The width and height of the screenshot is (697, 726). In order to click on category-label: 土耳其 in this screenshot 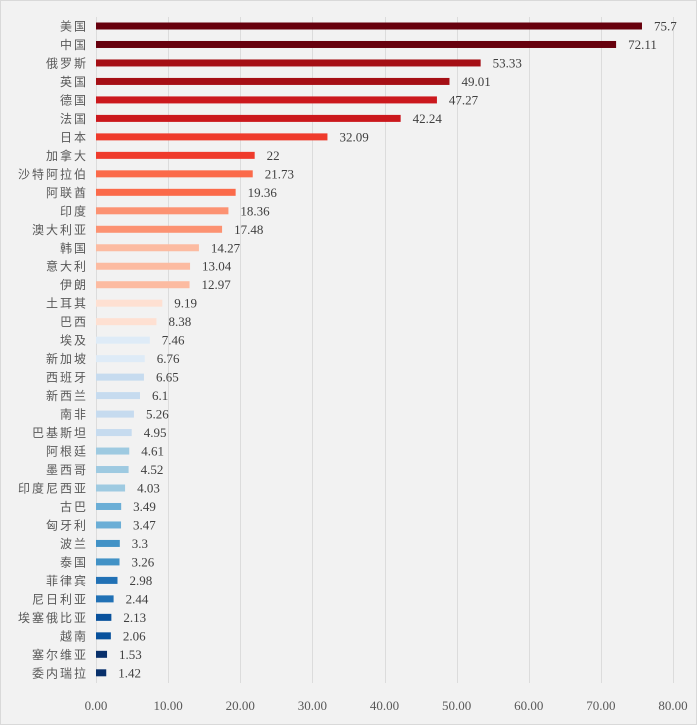, I will do `click(67, 304)`.